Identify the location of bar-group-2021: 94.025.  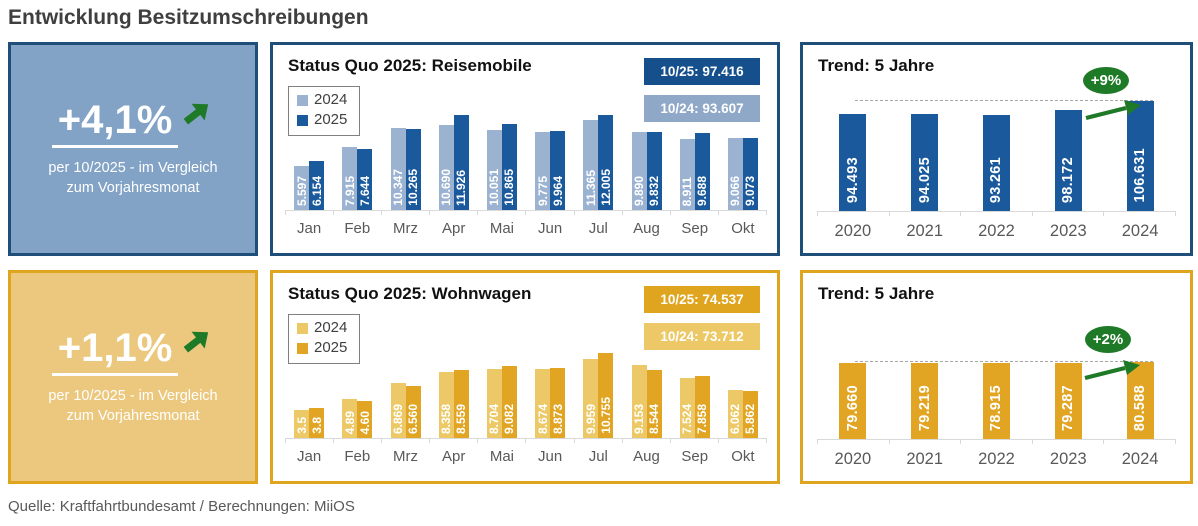
(925, 154).